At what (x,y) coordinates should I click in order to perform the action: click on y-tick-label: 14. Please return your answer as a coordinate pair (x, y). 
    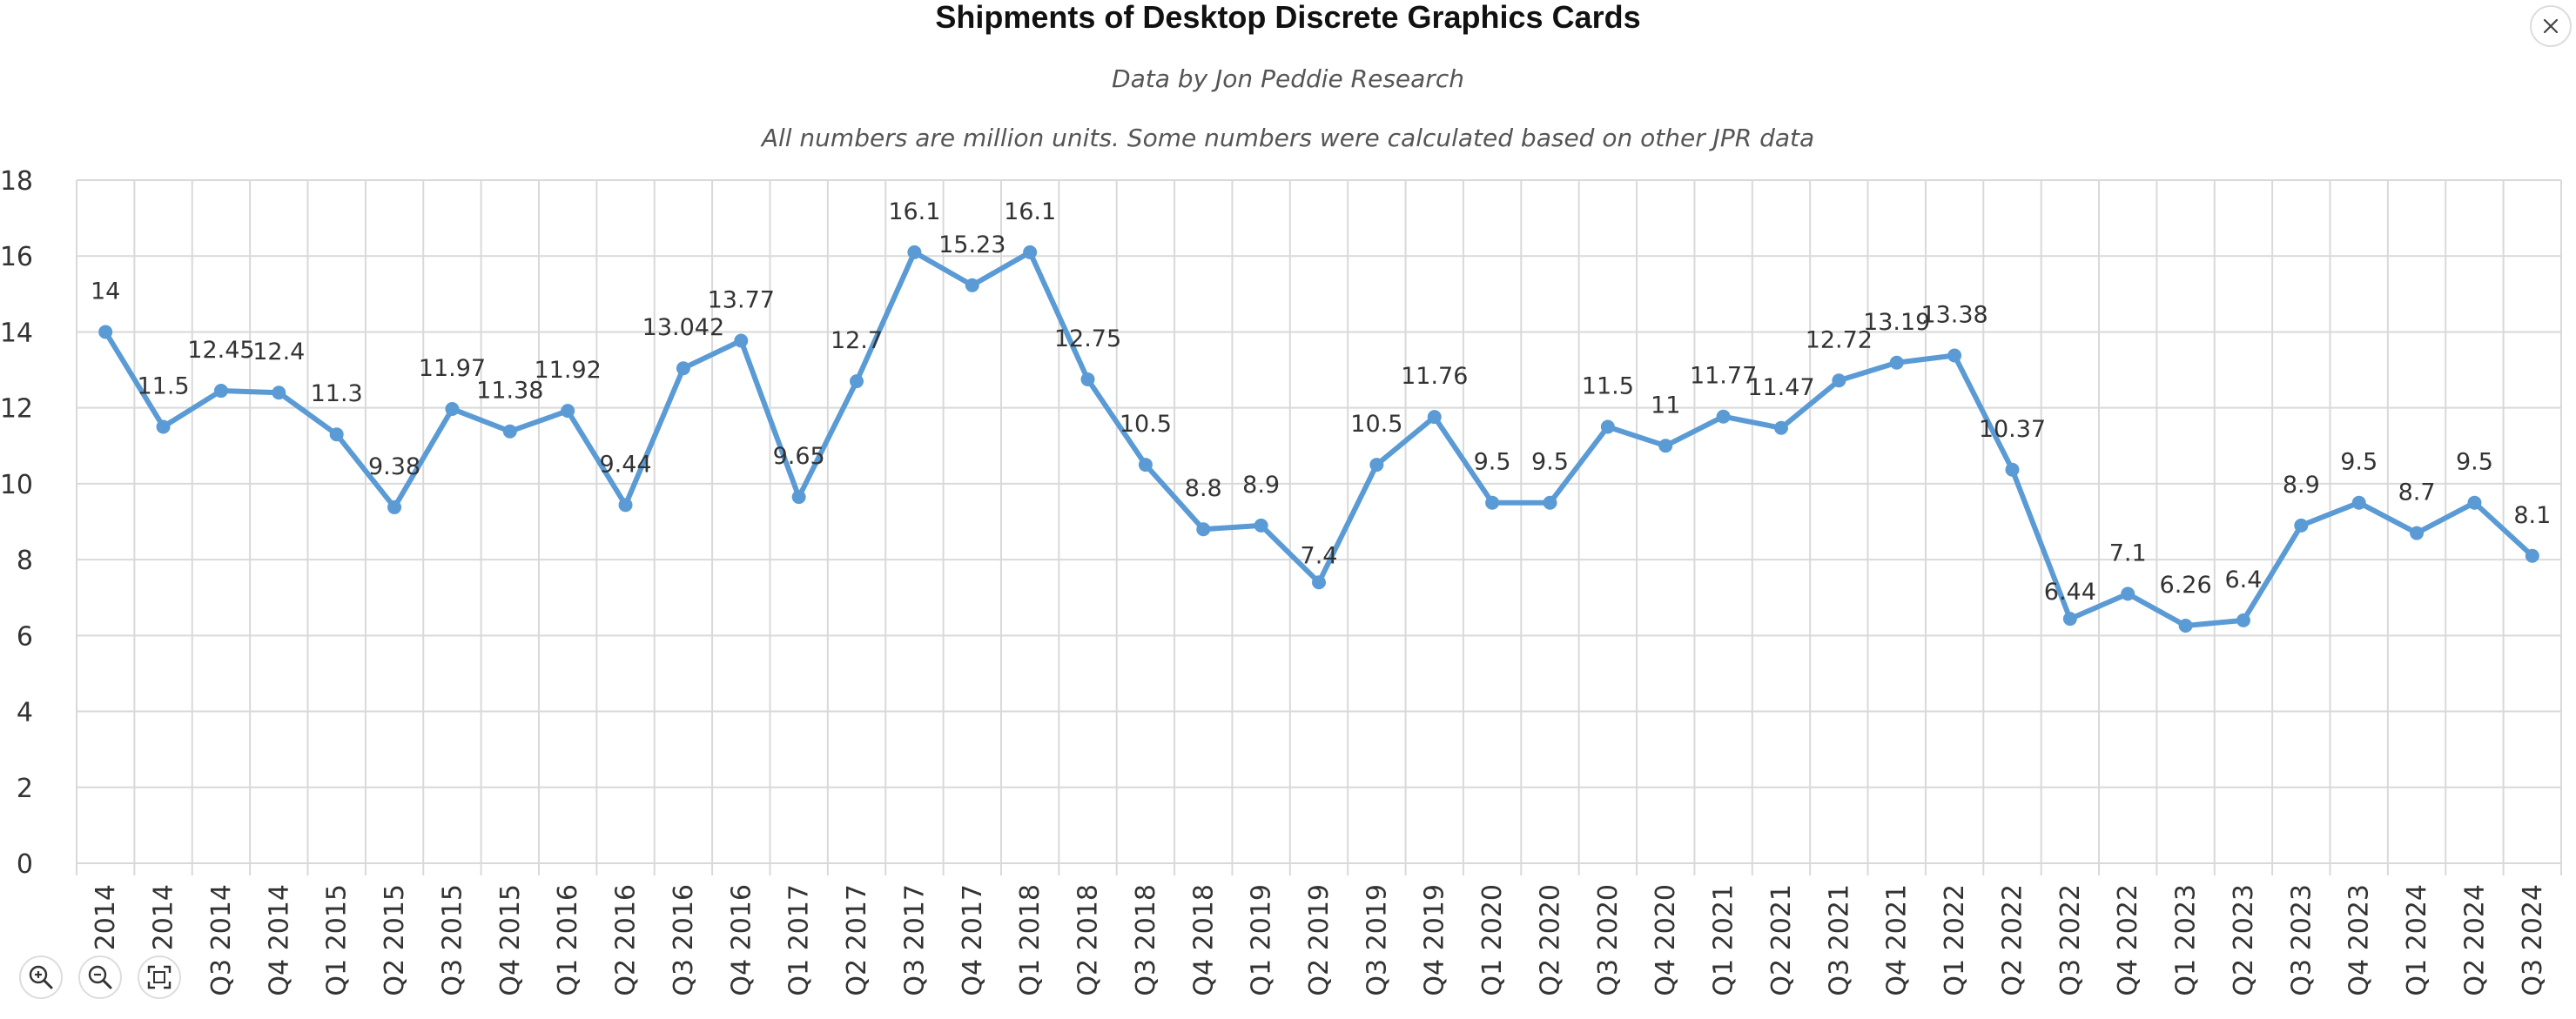
    Looking at the image, I should click on (16, 333).